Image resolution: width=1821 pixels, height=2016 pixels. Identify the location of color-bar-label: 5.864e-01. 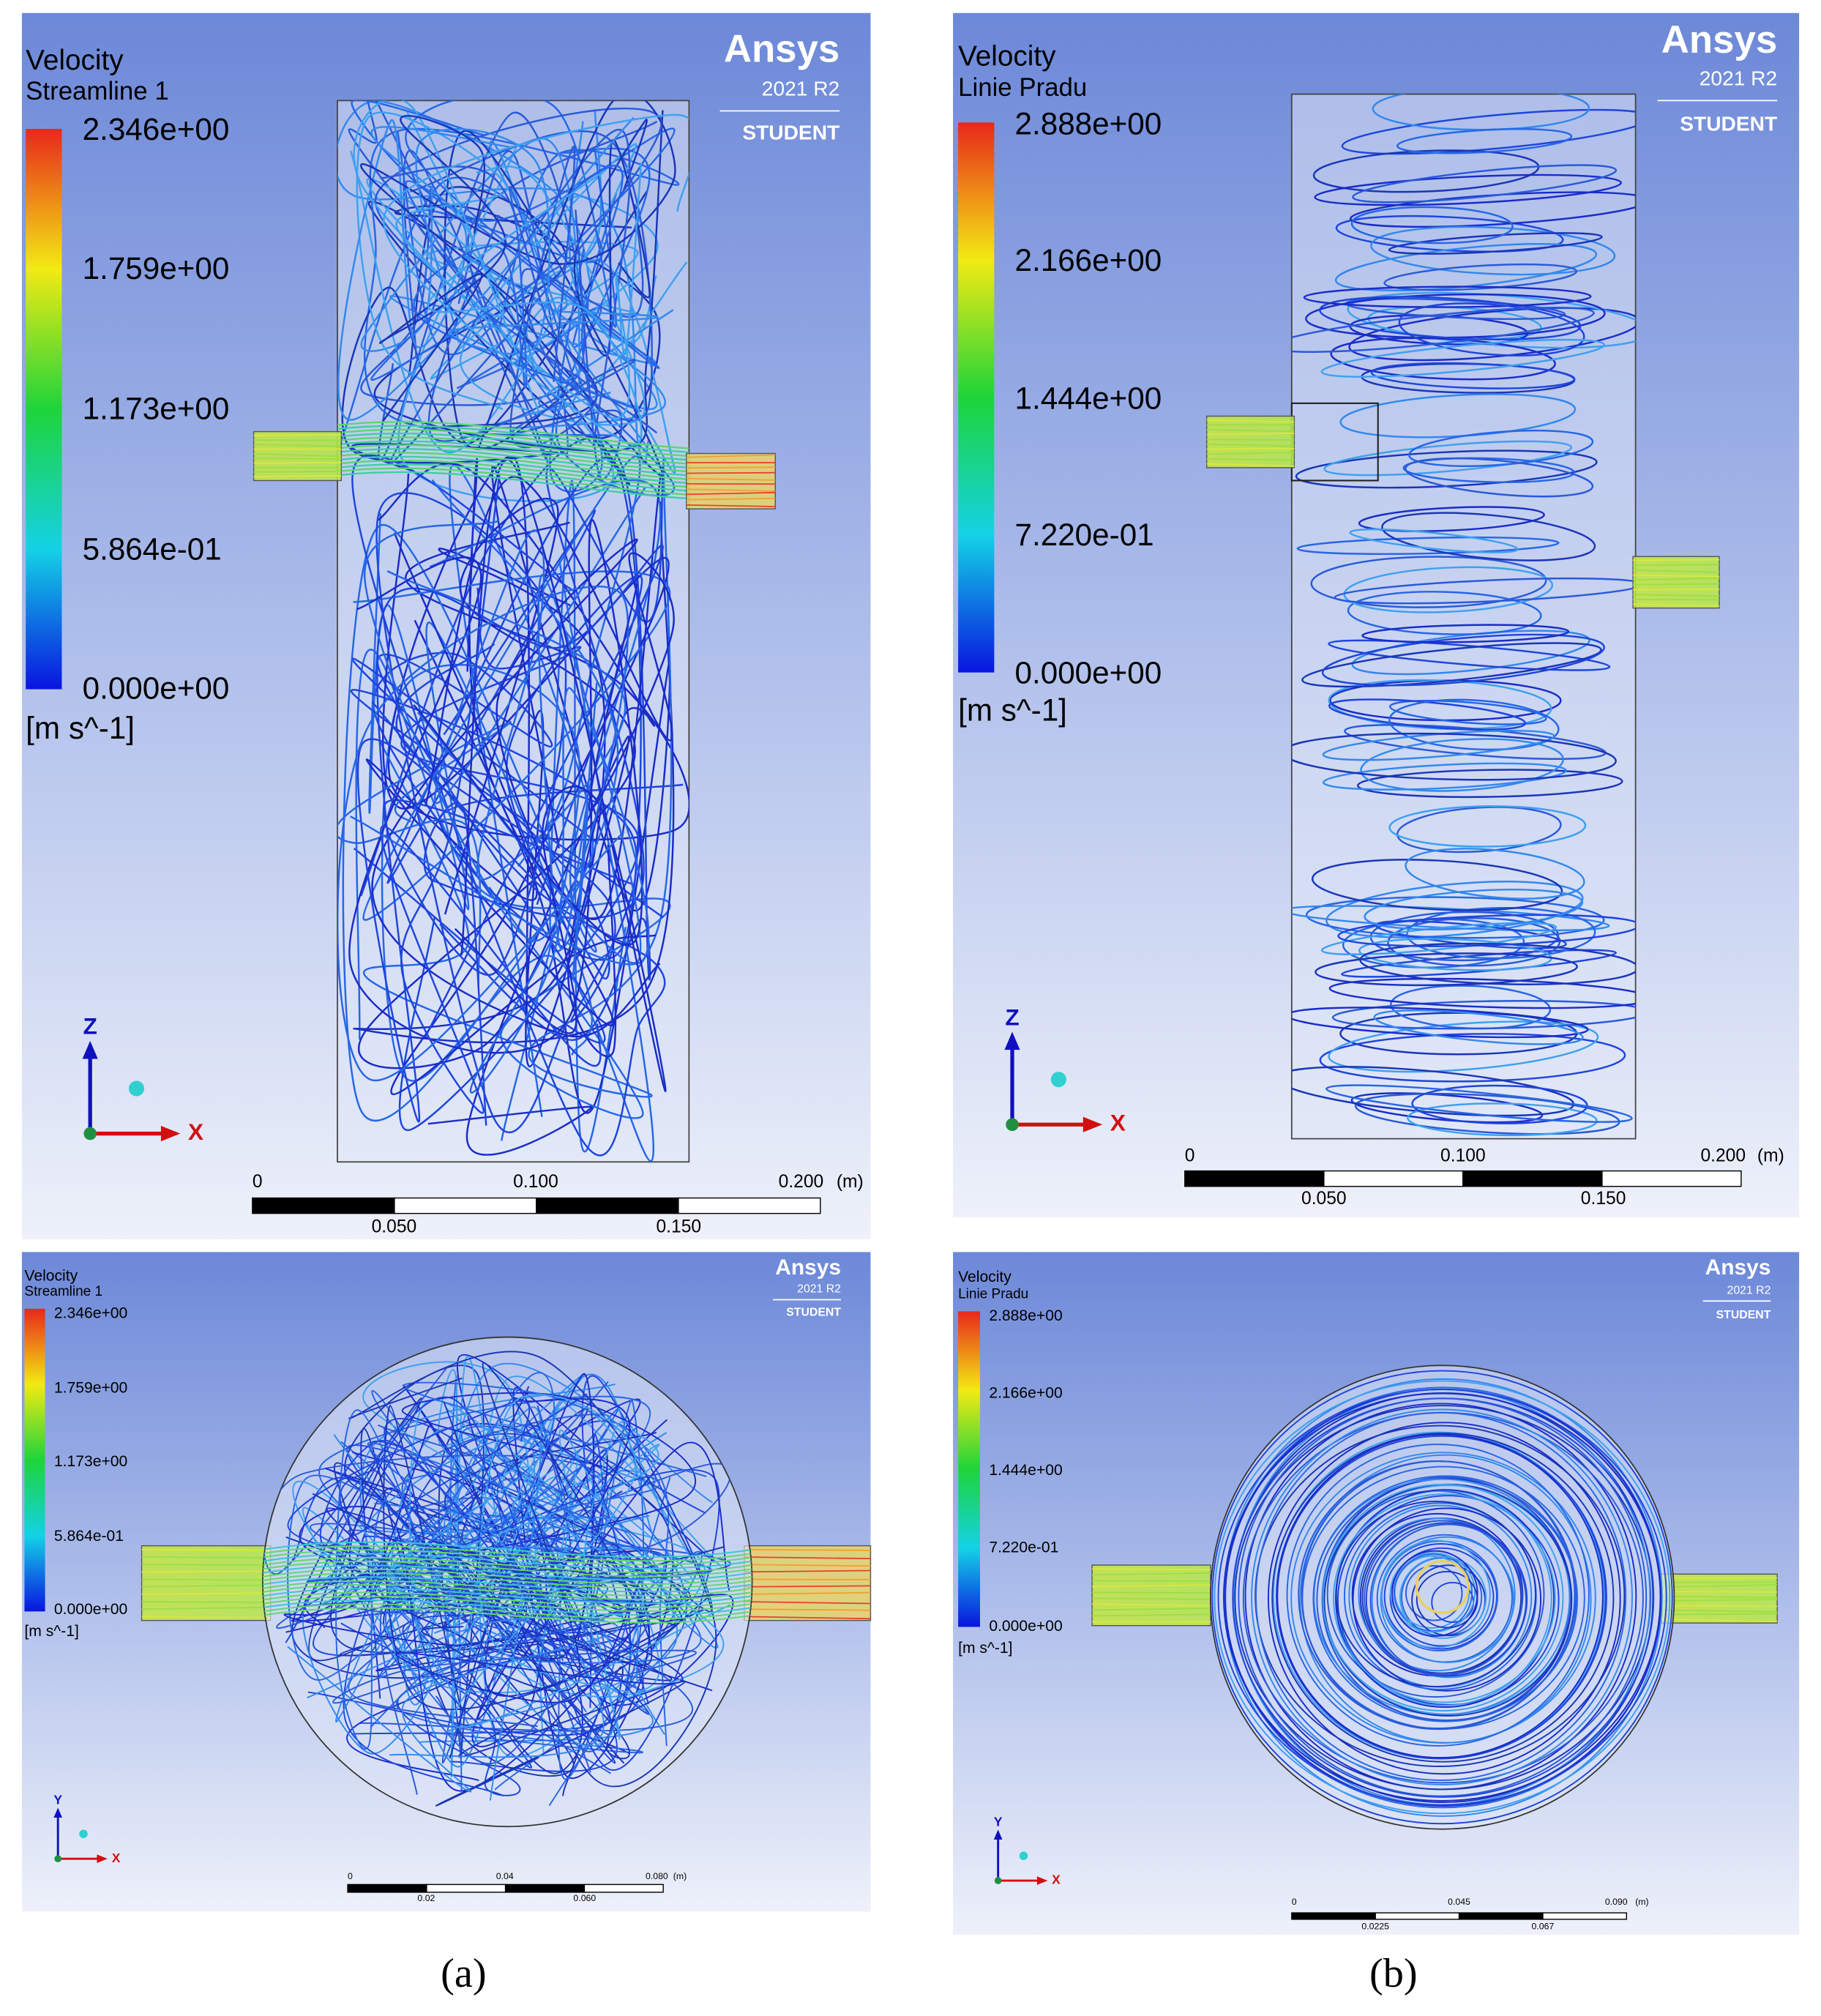
(152, 548).